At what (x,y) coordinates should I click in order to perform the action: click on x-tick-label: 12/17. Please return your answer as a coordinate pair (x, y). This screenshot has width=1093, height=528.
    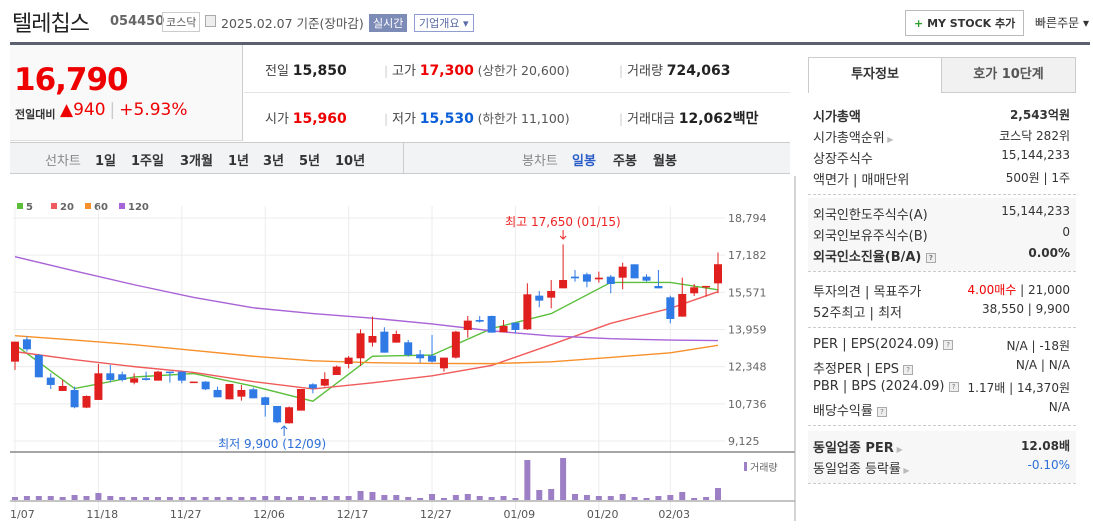
    Looking at the image, I should click on (353, 514).